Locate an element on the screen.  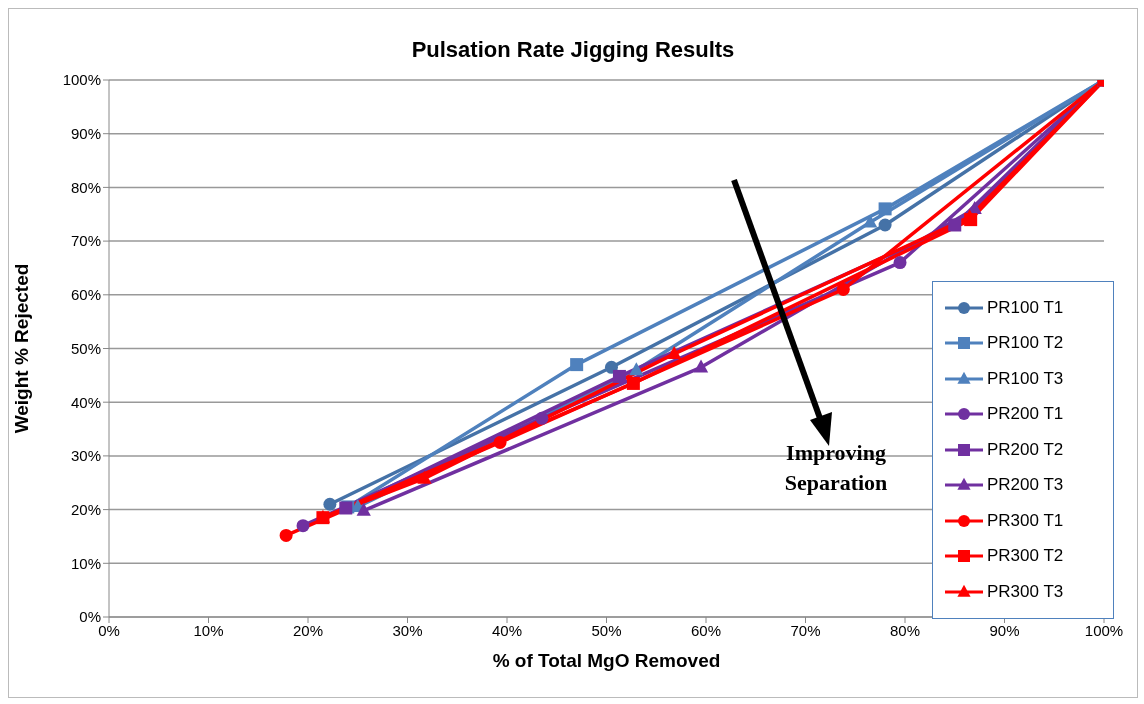
chart-title: Pulsation Rate Jigging Results is located at coordinates (573, 50).